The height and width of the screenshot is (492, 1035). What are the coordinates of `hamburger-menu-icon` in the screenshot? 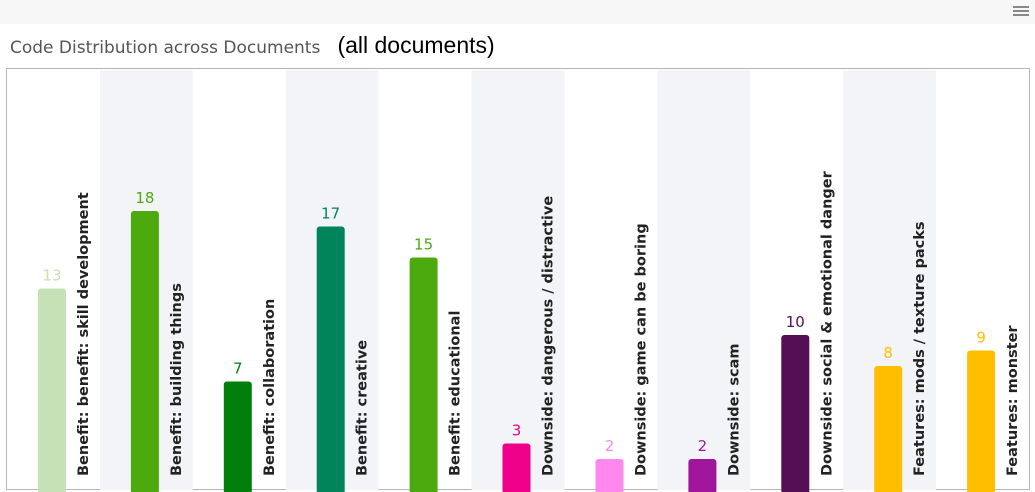 It's located at (1021, 12).